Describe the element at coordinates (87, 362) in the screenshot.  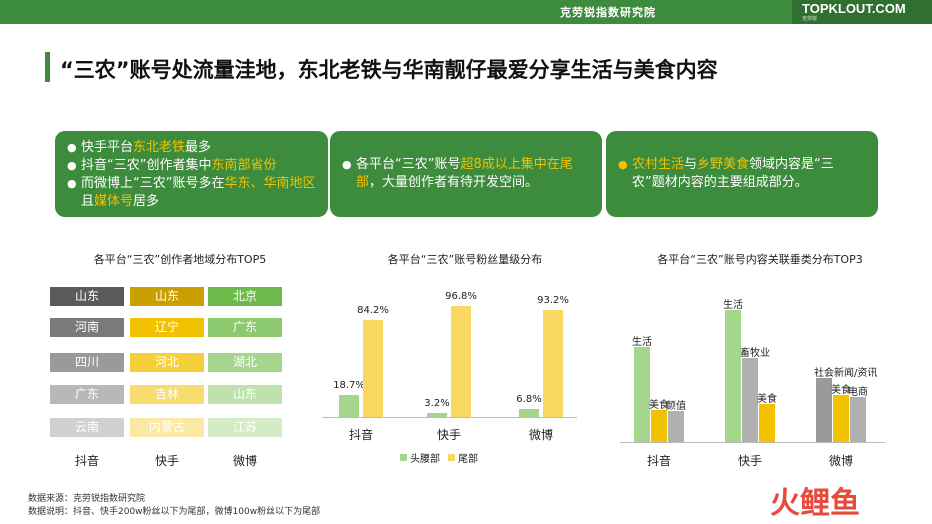
I see `region-cell: 四川` at that location.